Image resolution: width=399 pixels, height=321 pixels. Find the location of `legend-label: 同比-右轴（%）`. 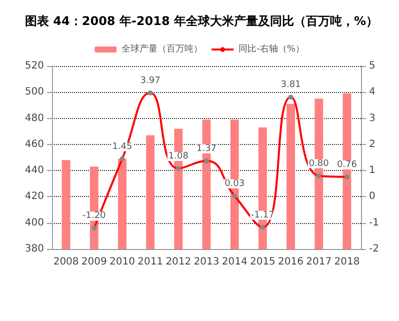

legend-label: 同比-右轴（%） is located at coordinates (271, 49).